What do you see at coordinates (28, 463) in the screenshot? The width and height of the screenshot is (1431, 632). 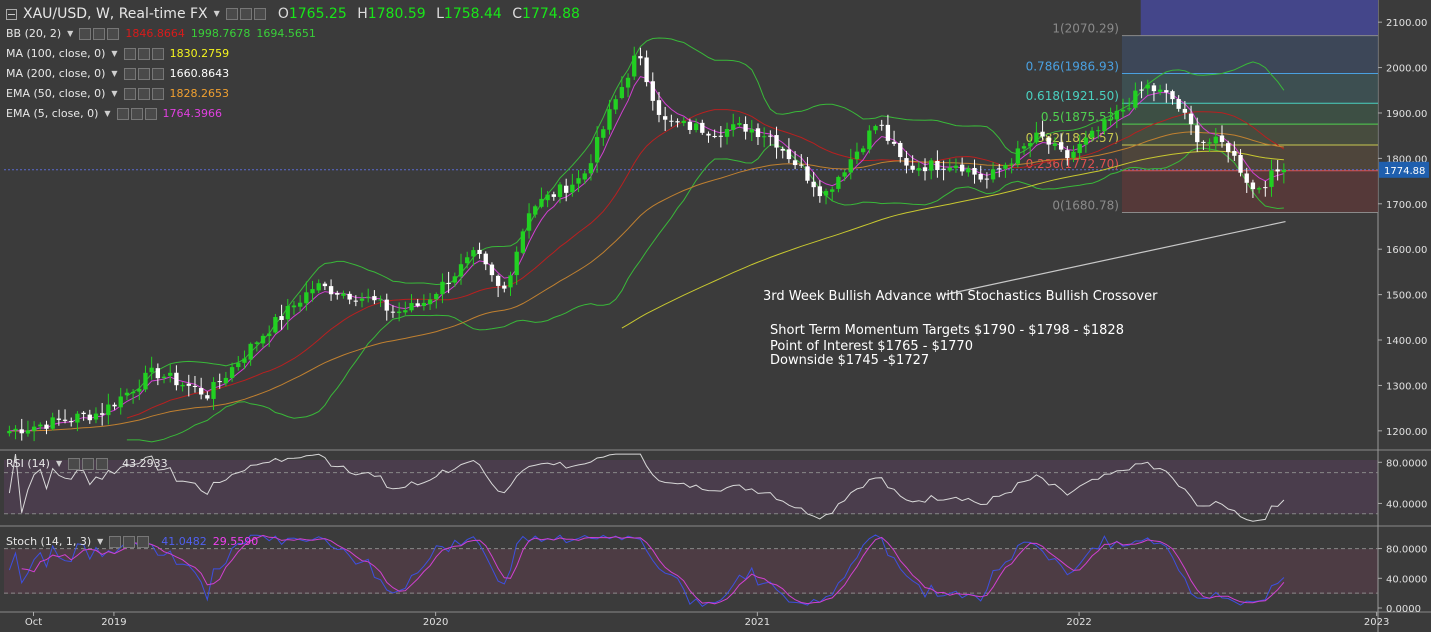 I see `rsi-label: RSI (14)` at bounding box center [28, 463].